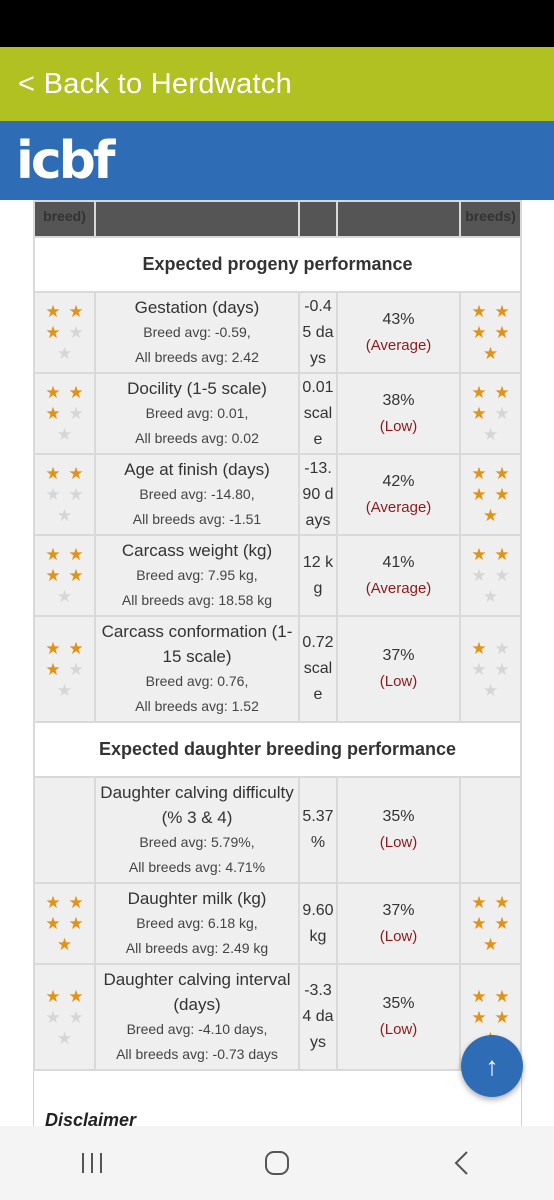 Image resolution: width=554 pixels, height=1200 pixels. What do you see at coordinates (197, 600) in the screenshot?
I see `all-breeds-avg: All breeds avg: 18.58 kg` at bounding box center [197, 600].